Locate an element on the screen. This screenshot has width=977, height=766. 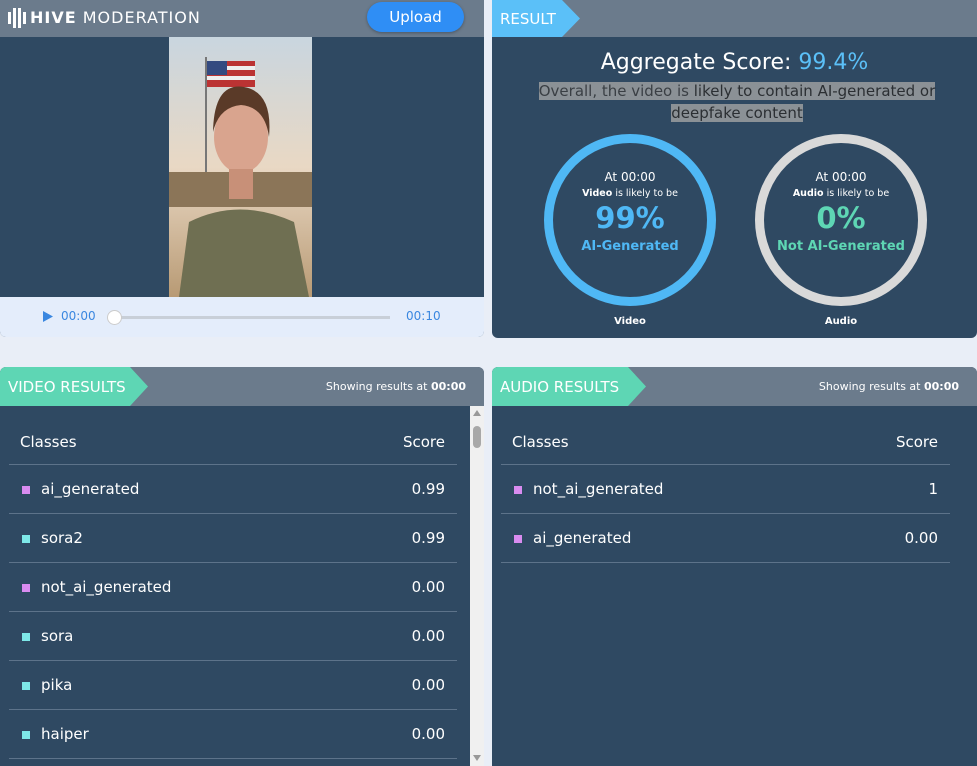
result-row: haiper 0.00 is located at coordinates (233, 734).